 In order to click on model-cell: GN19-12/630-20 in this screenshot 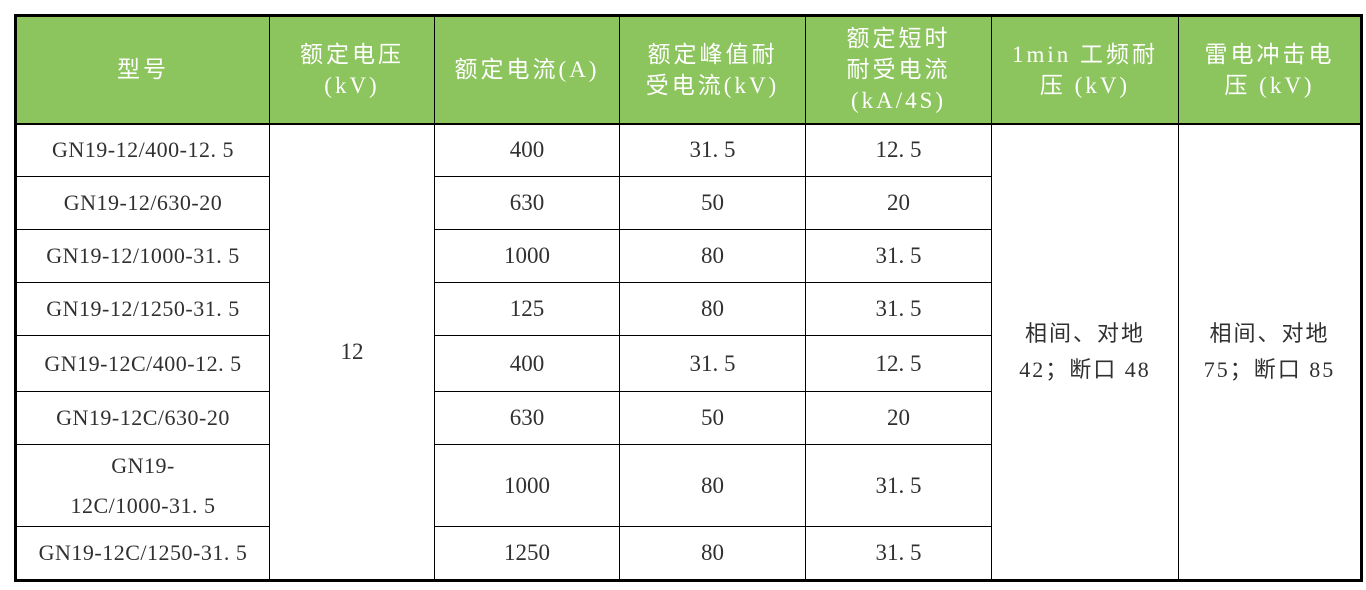, I will do `click(142, 203)`.